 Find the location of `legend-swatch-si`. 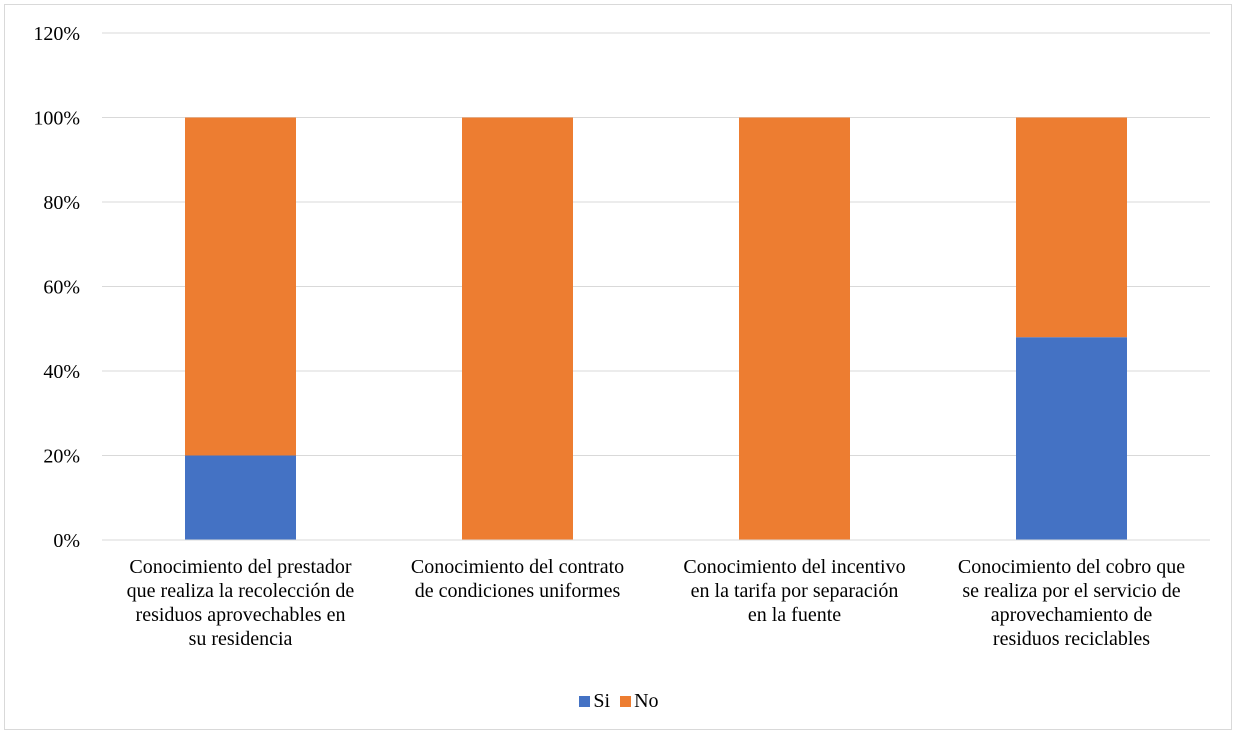

legend-swatch-si is located at coordinates (585, 701).